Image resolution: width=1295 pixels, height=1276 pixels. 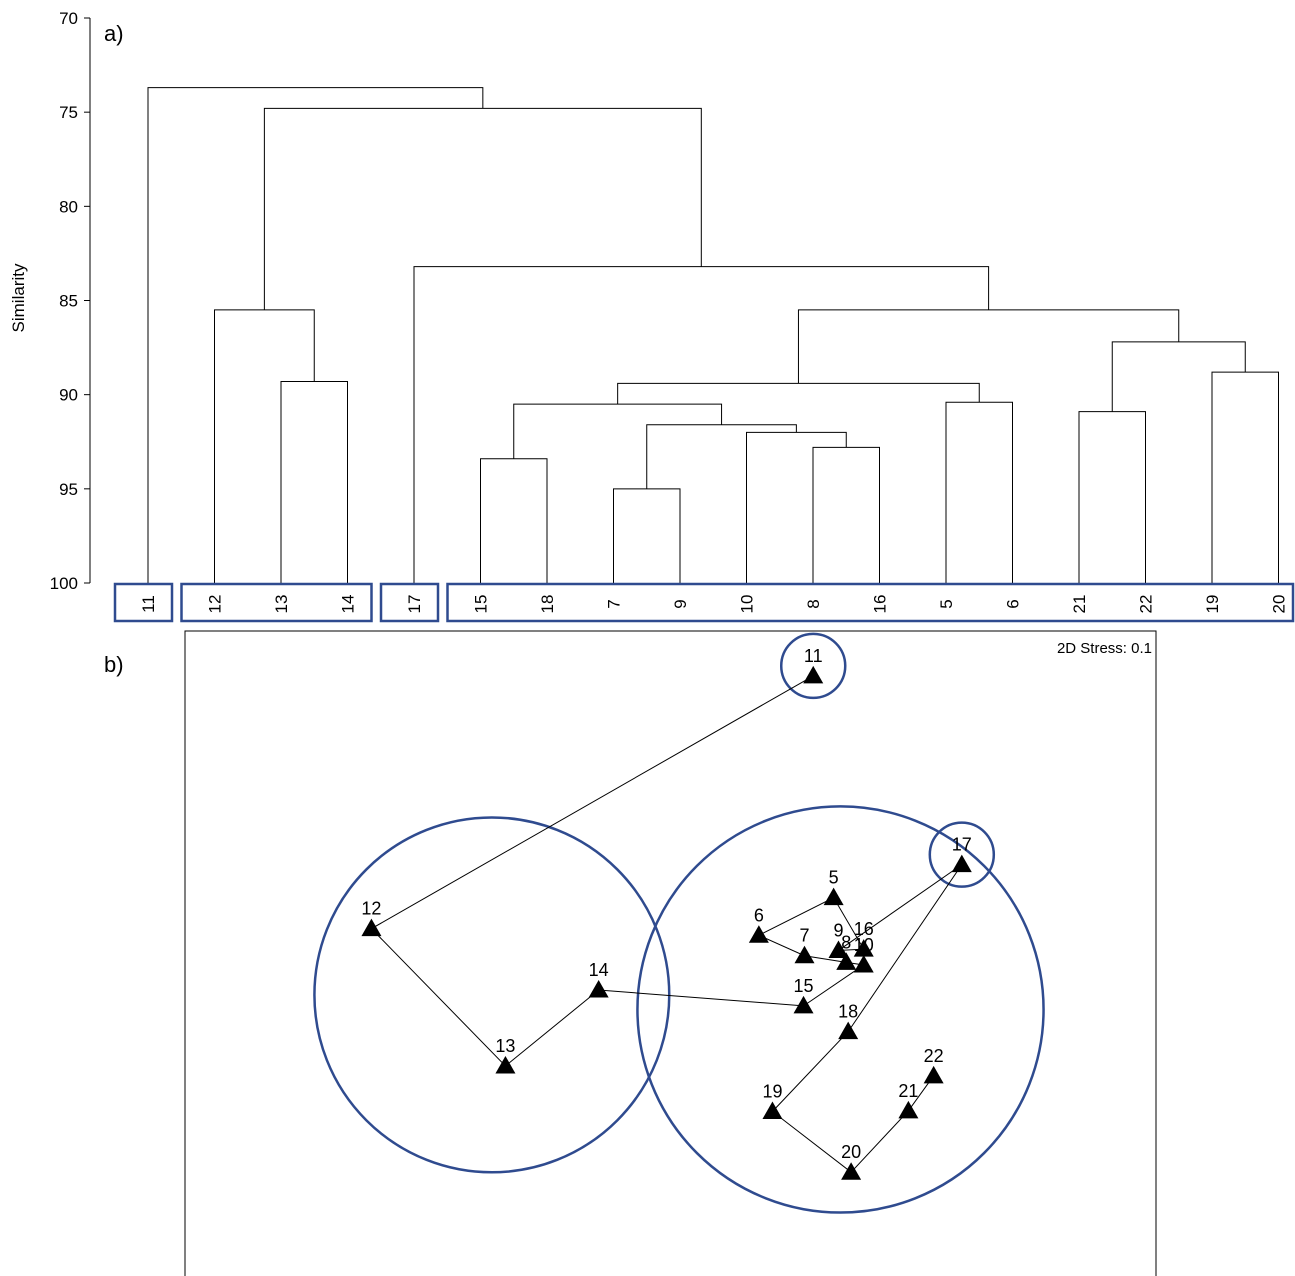 I want to click on sample-label: 11, so click(x=813, y=656).